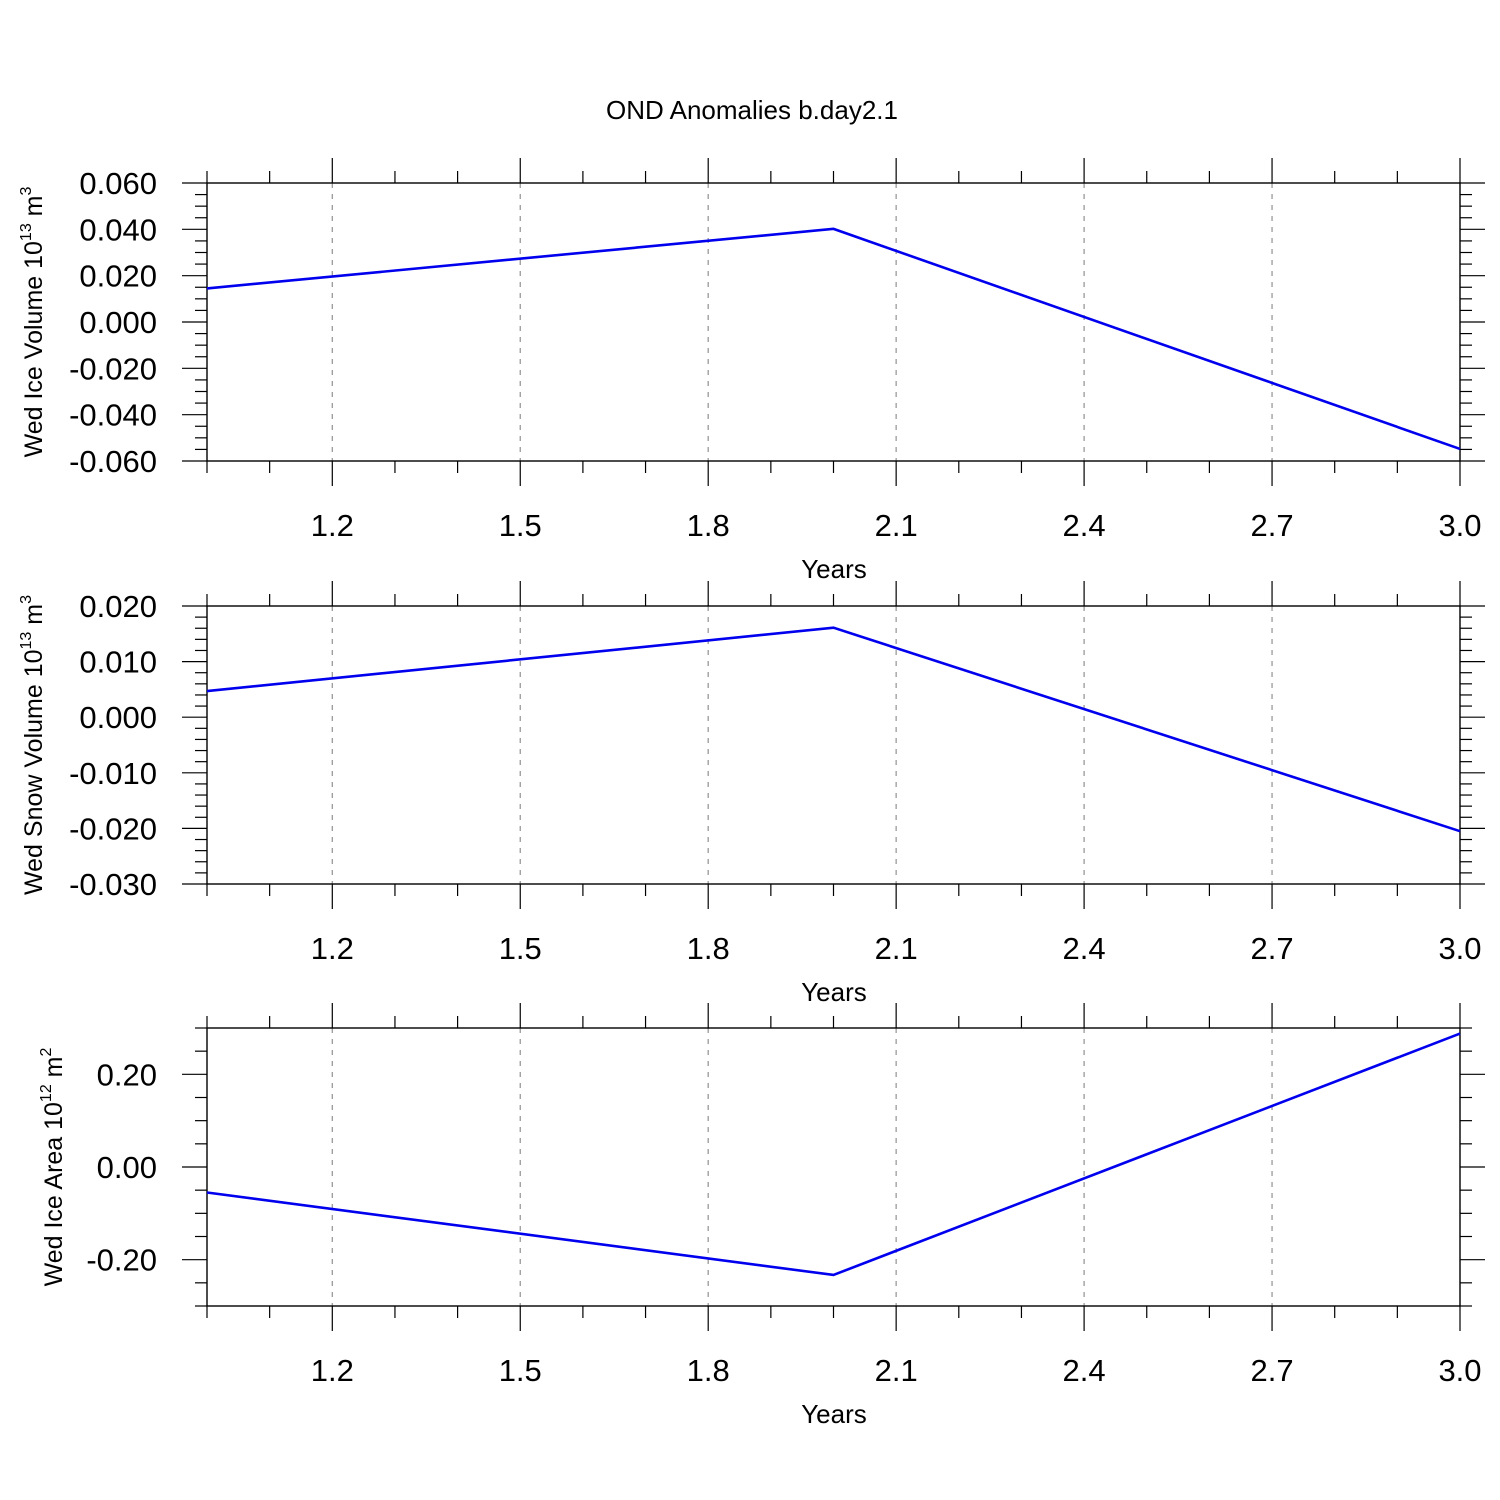  I want to click on y-axis-label-part: Wed Ice Area 10, so click(54, 1194).